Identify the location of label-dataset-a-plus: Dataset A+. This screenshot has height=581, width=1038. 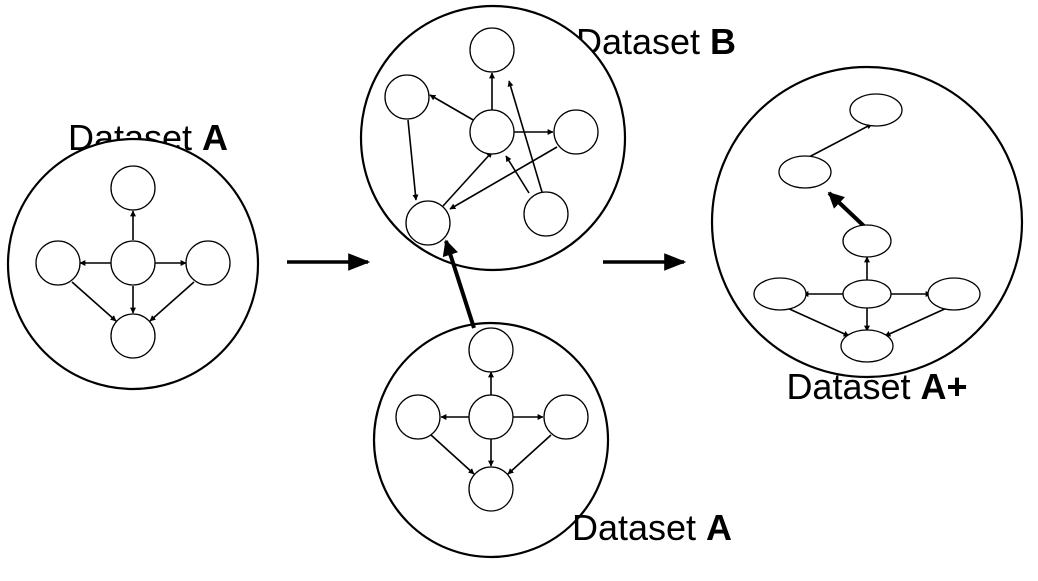
(876, 386).